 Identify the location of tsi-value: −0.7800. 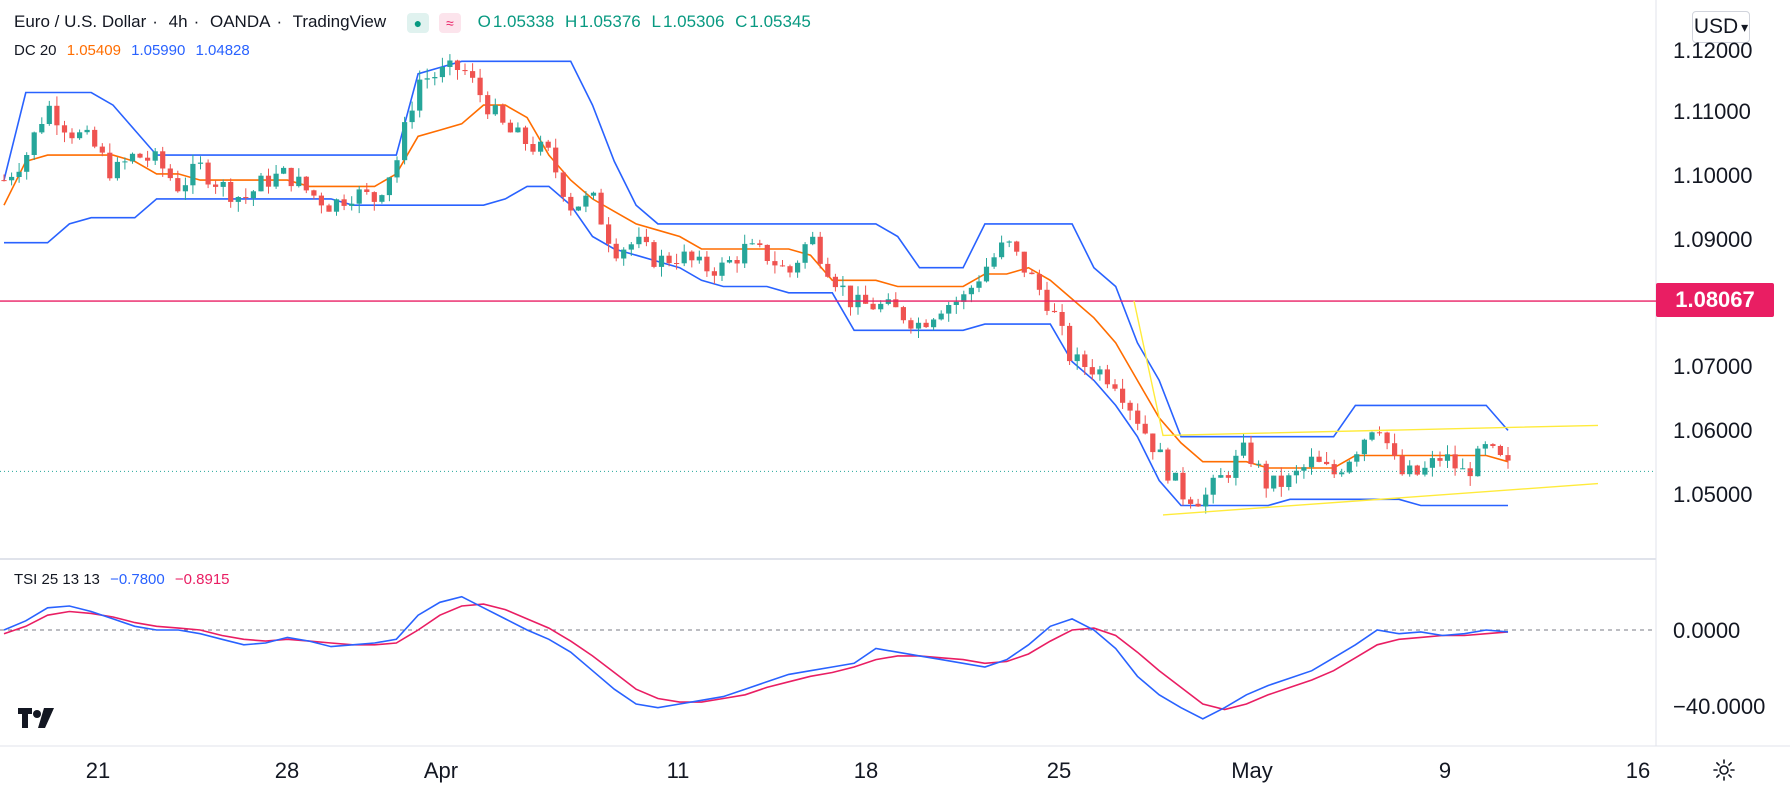
(137, 579).